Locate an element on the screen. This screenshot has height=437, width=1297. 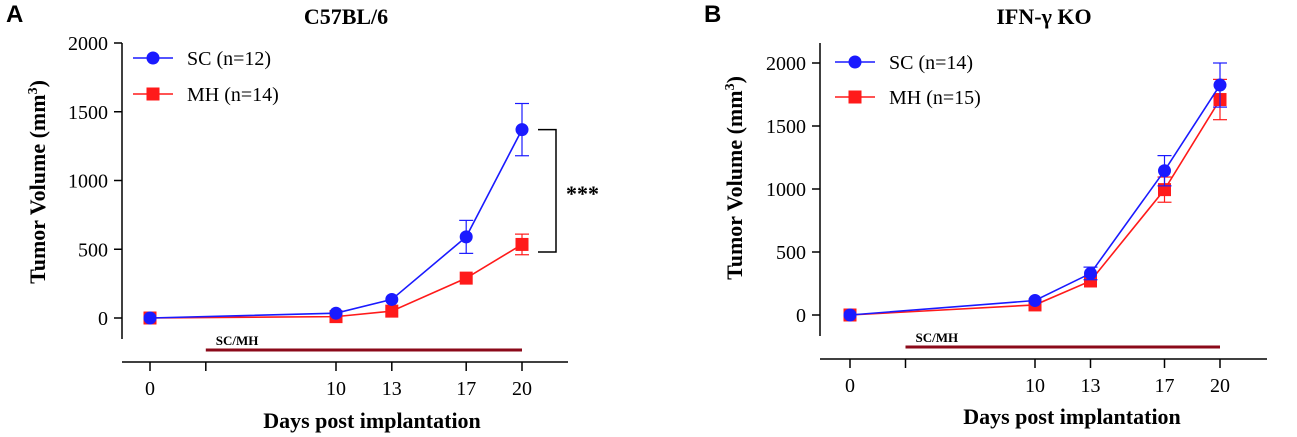
series-line is located at coordinates (1035, 207).